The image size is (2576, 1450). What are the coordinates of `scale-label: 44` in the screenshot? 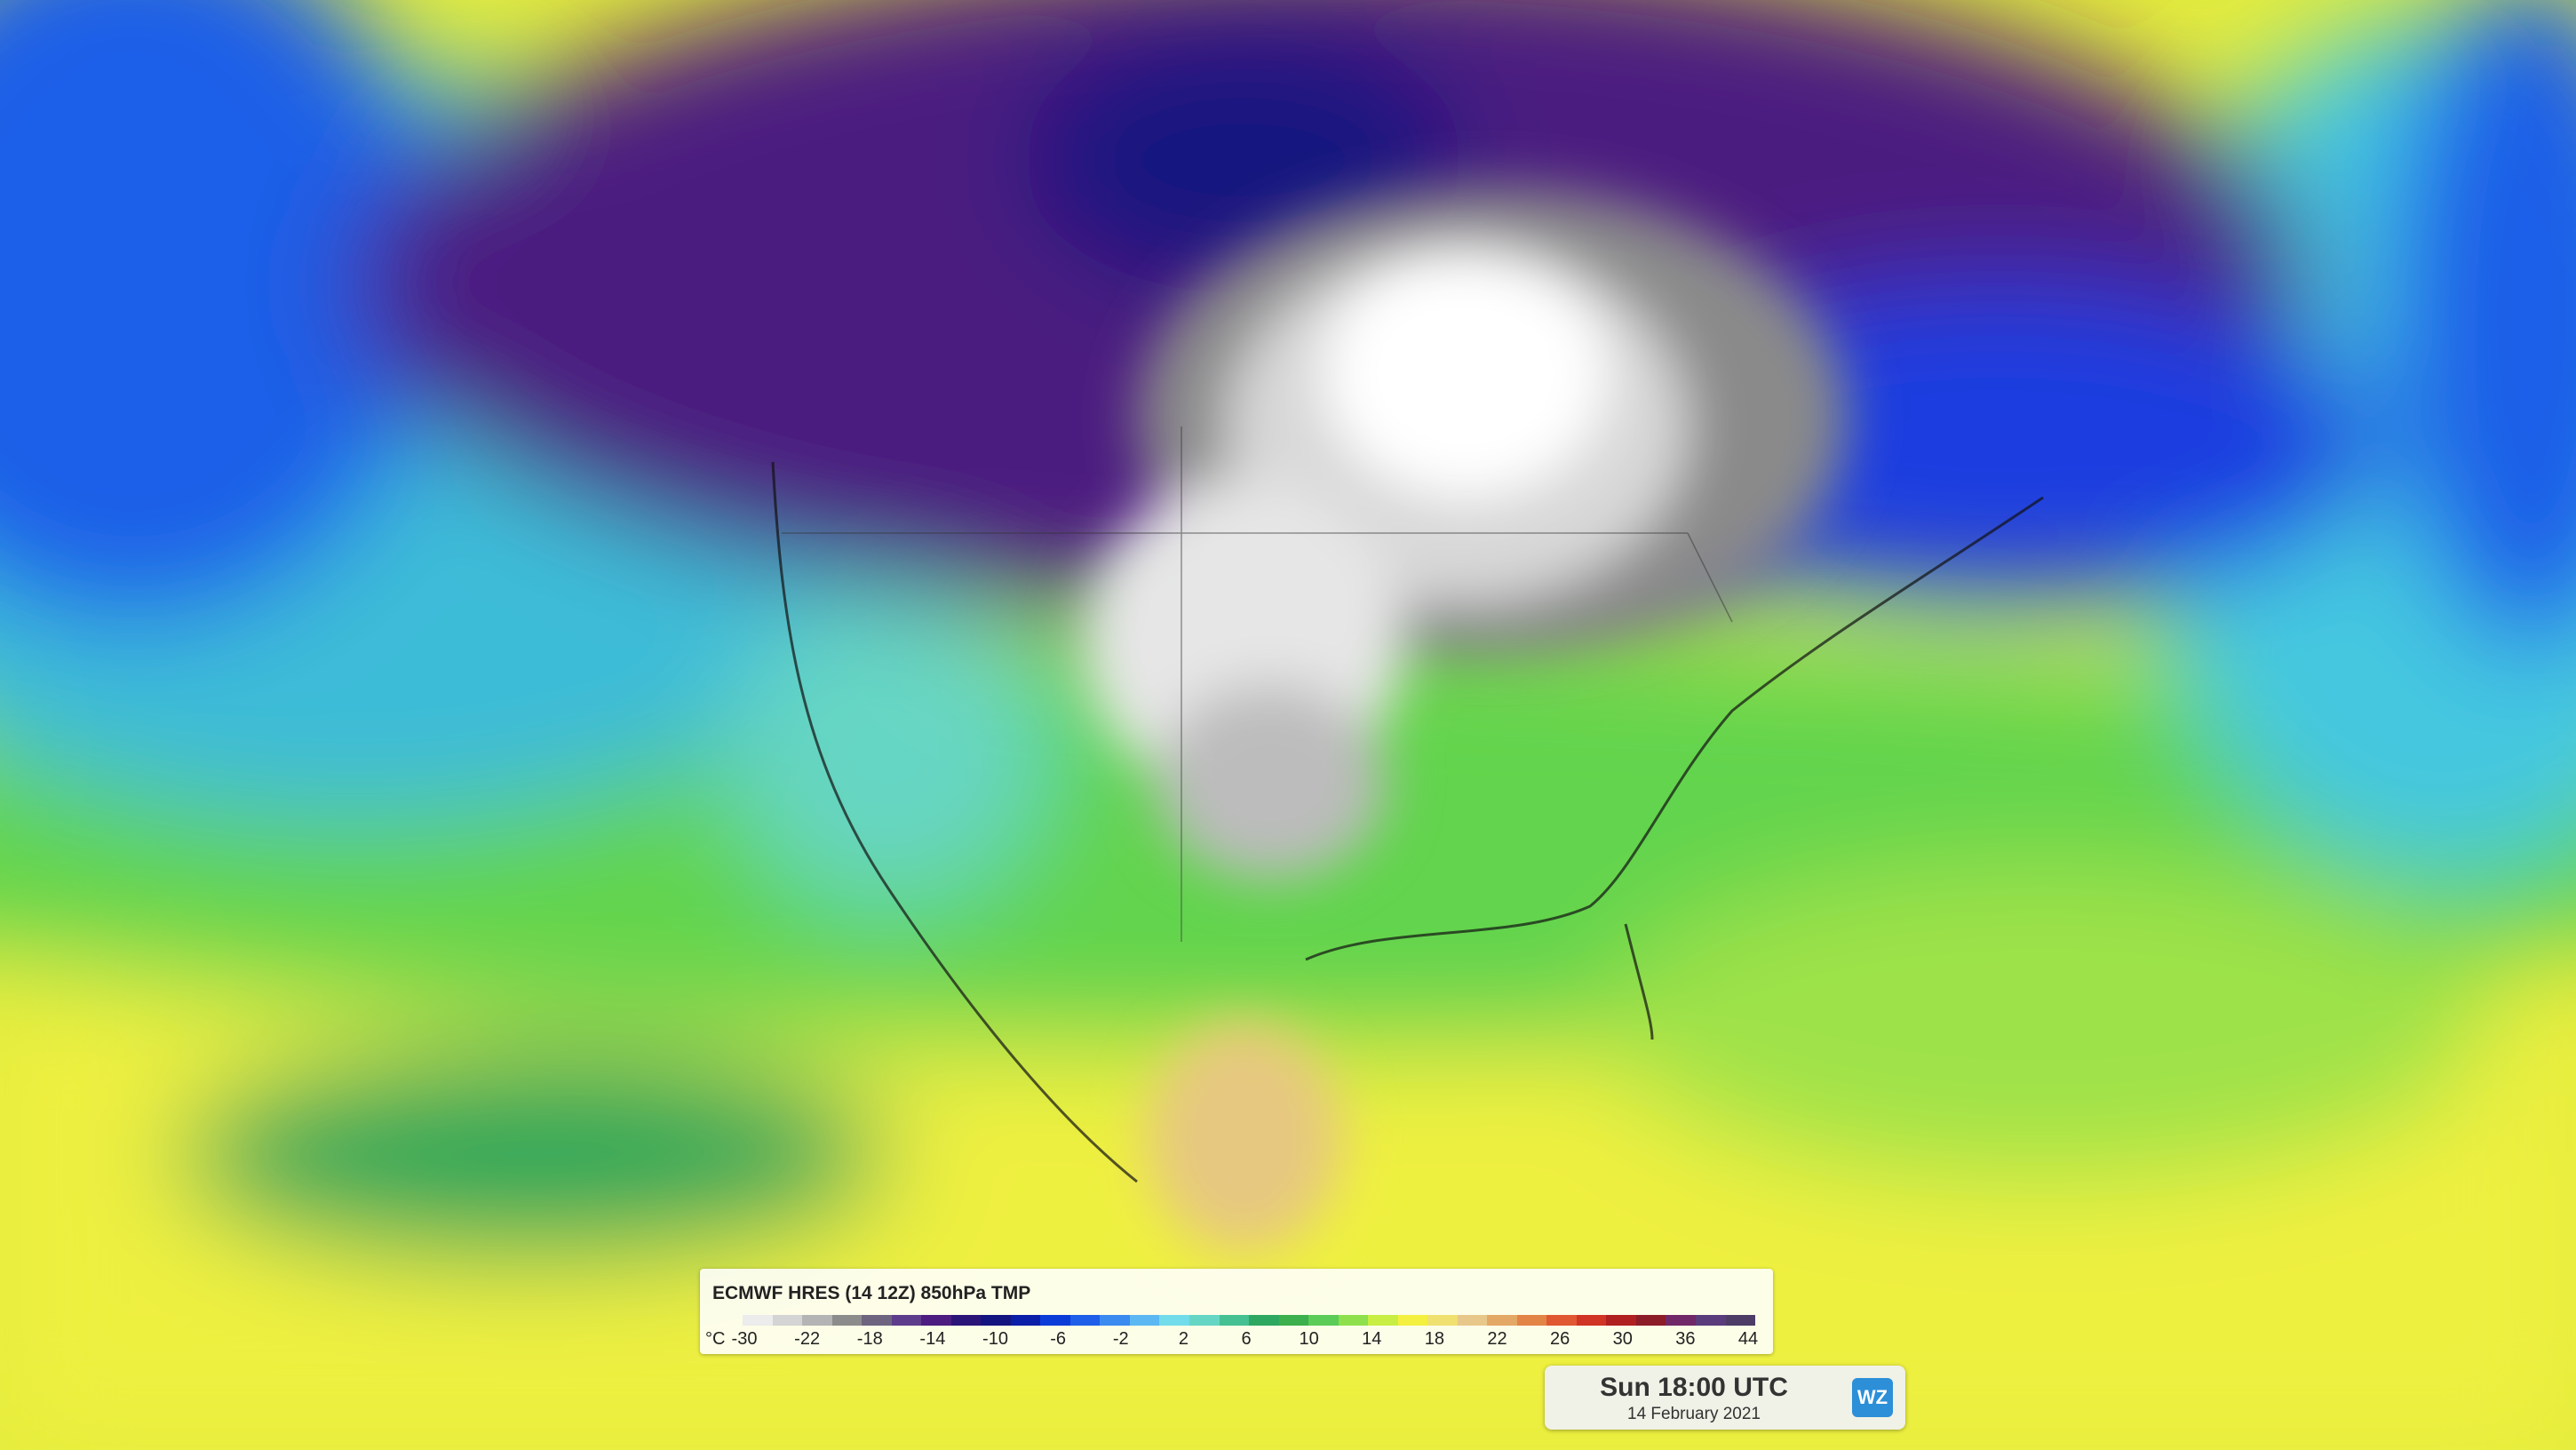 It's located at (1748, 1339).